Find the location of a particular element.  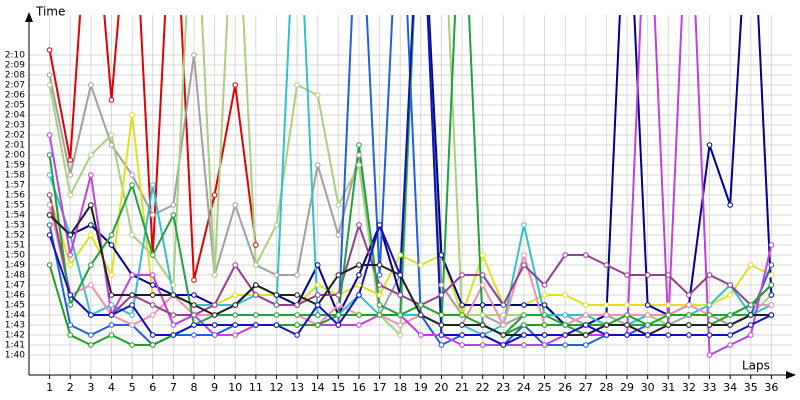

x-tick-label: 24 is located at coordinates (524, 387).